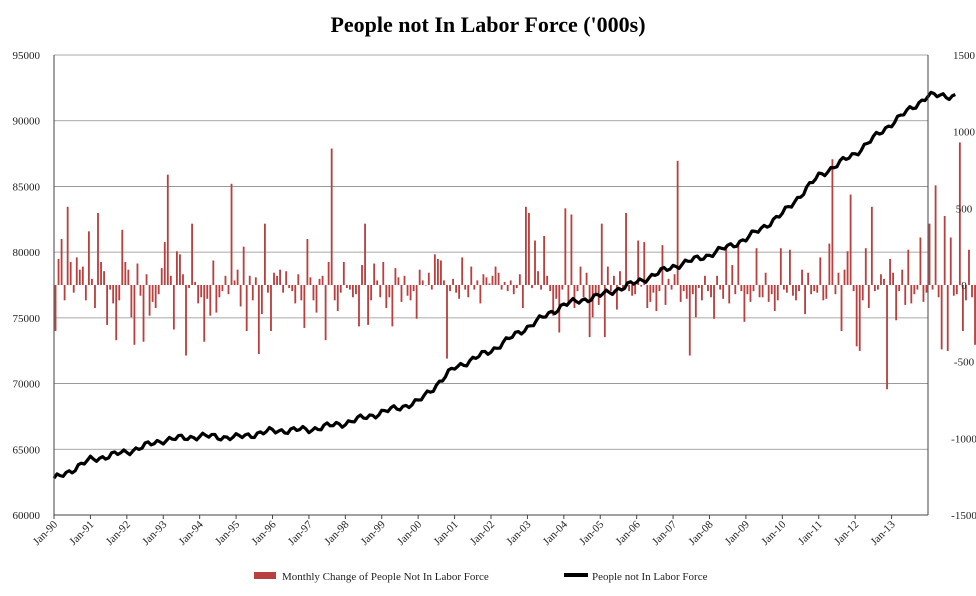  What do you see at coordinates (118, 533) in the screenshot?
I see `x-tick-label: Jan-92` at bounding box center [118, 533].